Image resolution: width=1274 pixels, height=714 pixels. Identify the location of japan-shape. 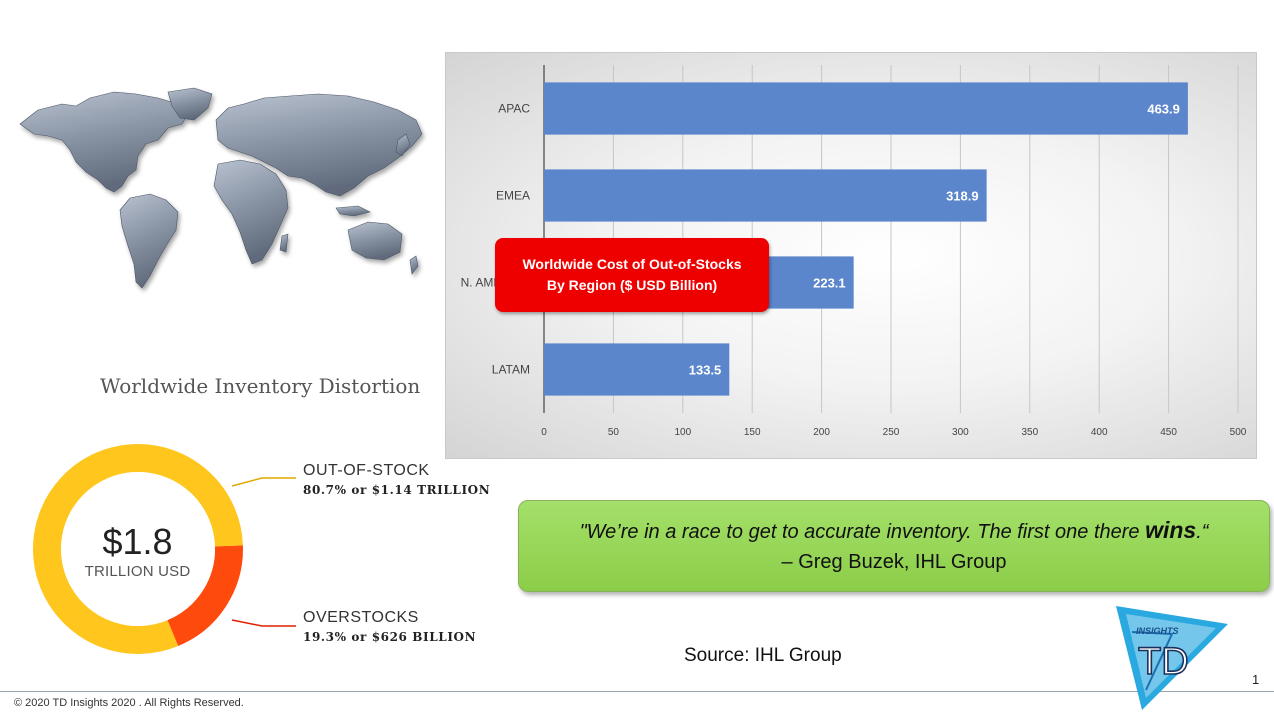
(403, 145).